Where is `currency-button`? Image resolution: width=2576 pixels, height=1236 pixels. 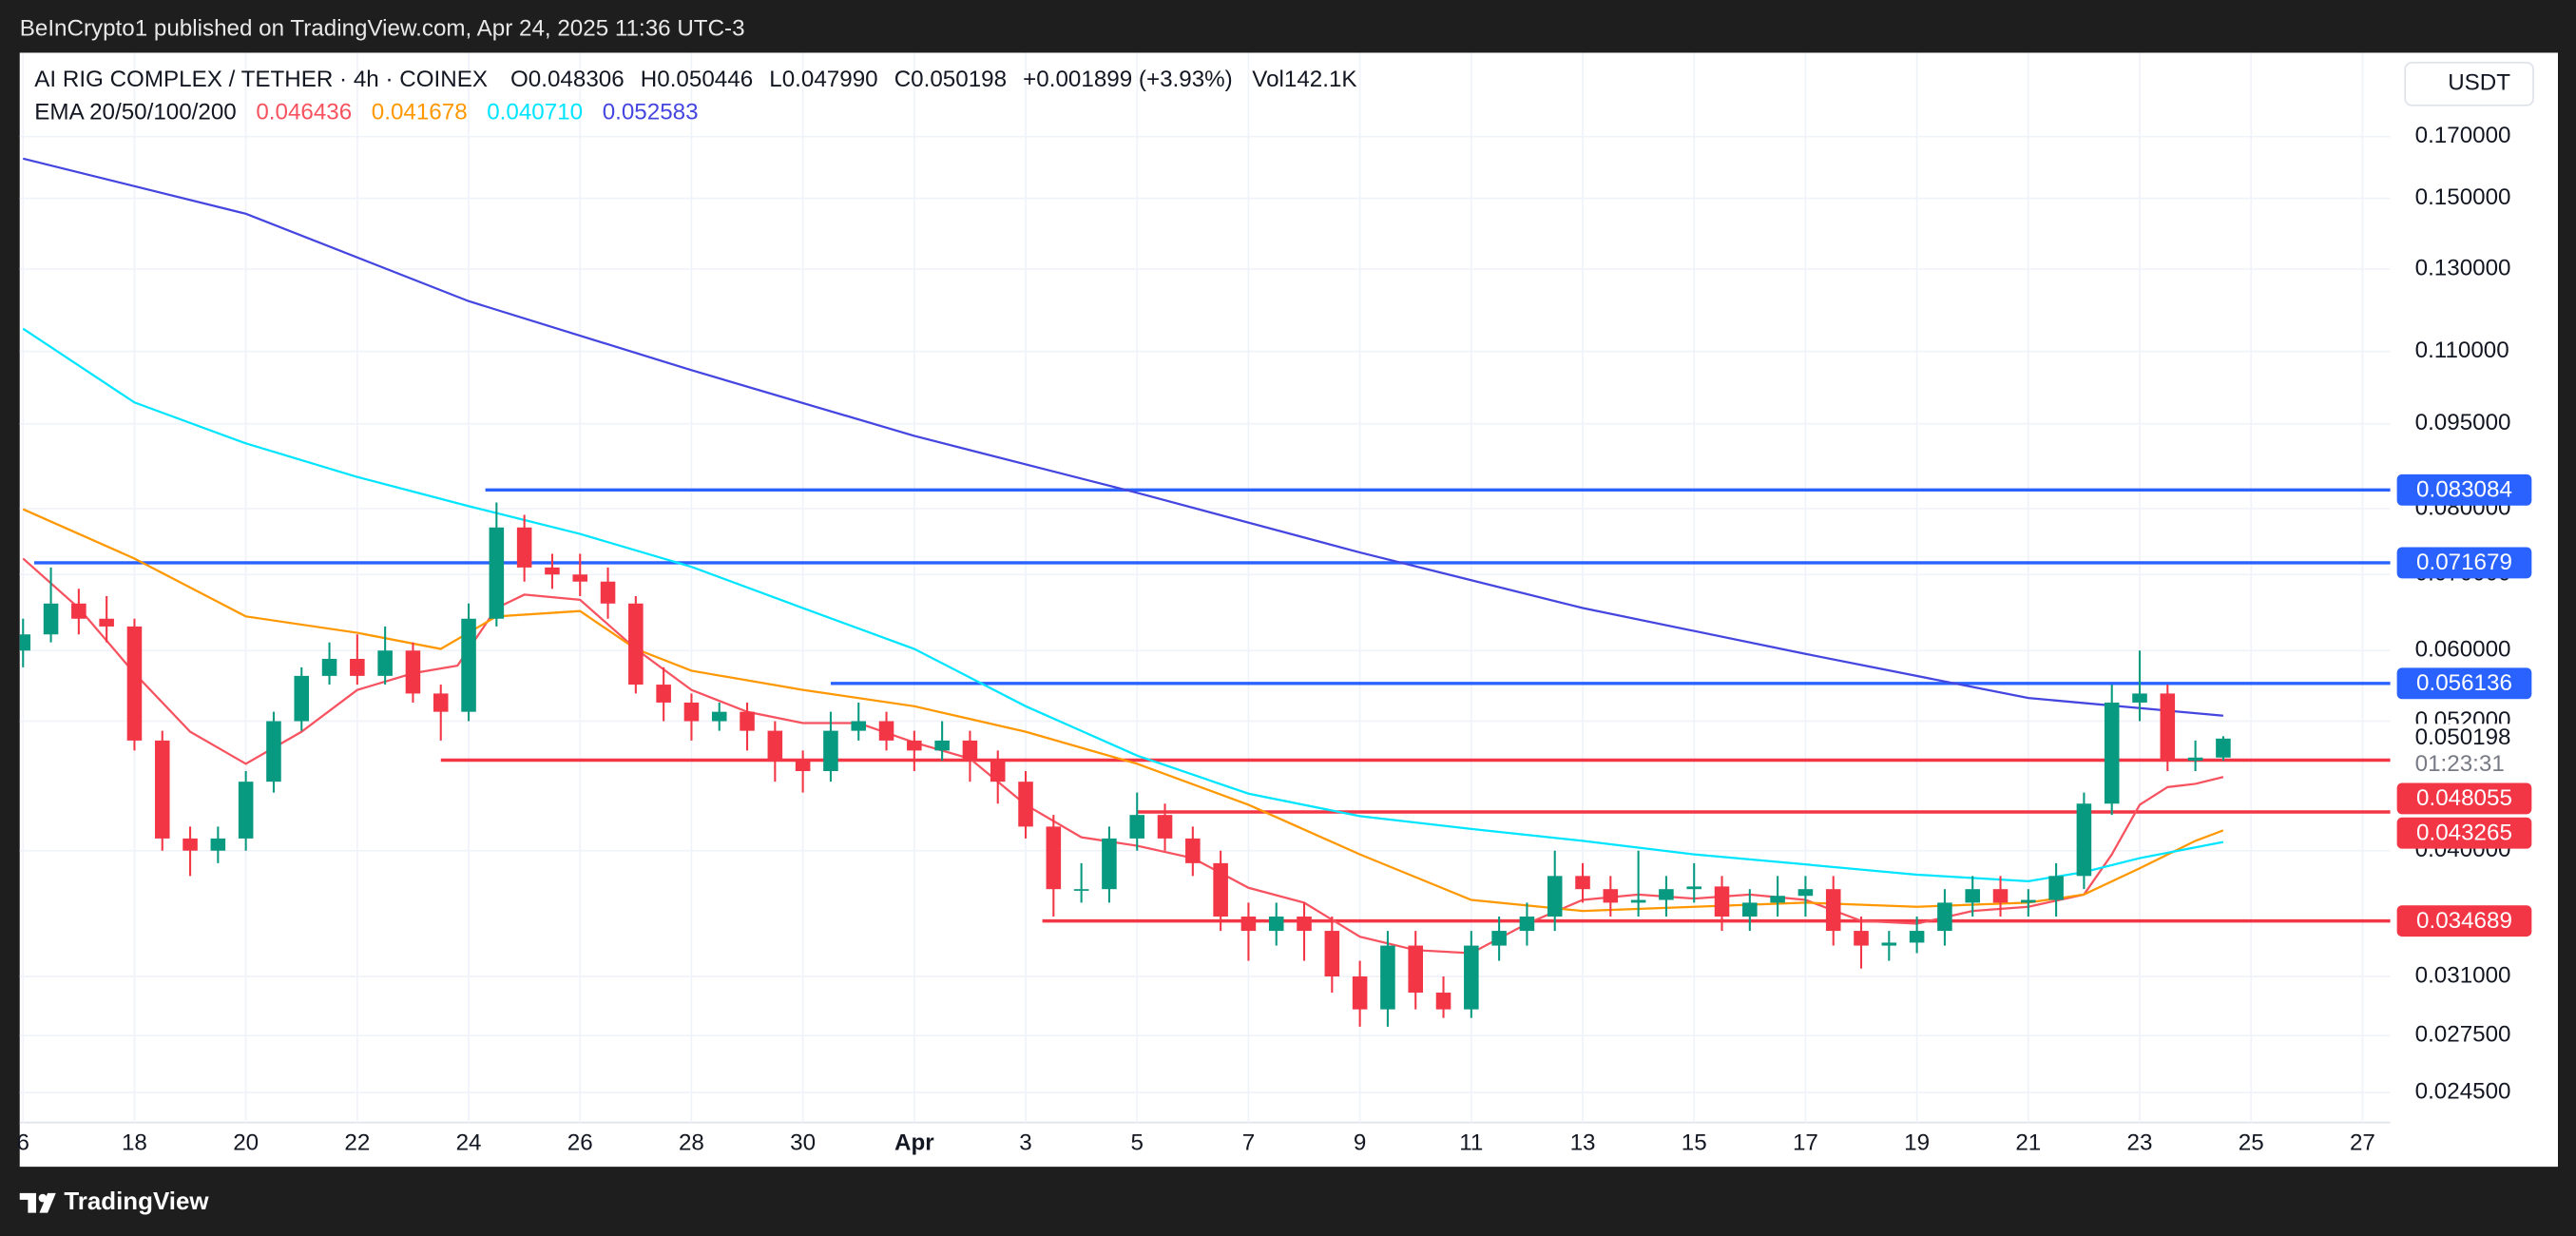 currency-button is located at coordinates (2469, 83).